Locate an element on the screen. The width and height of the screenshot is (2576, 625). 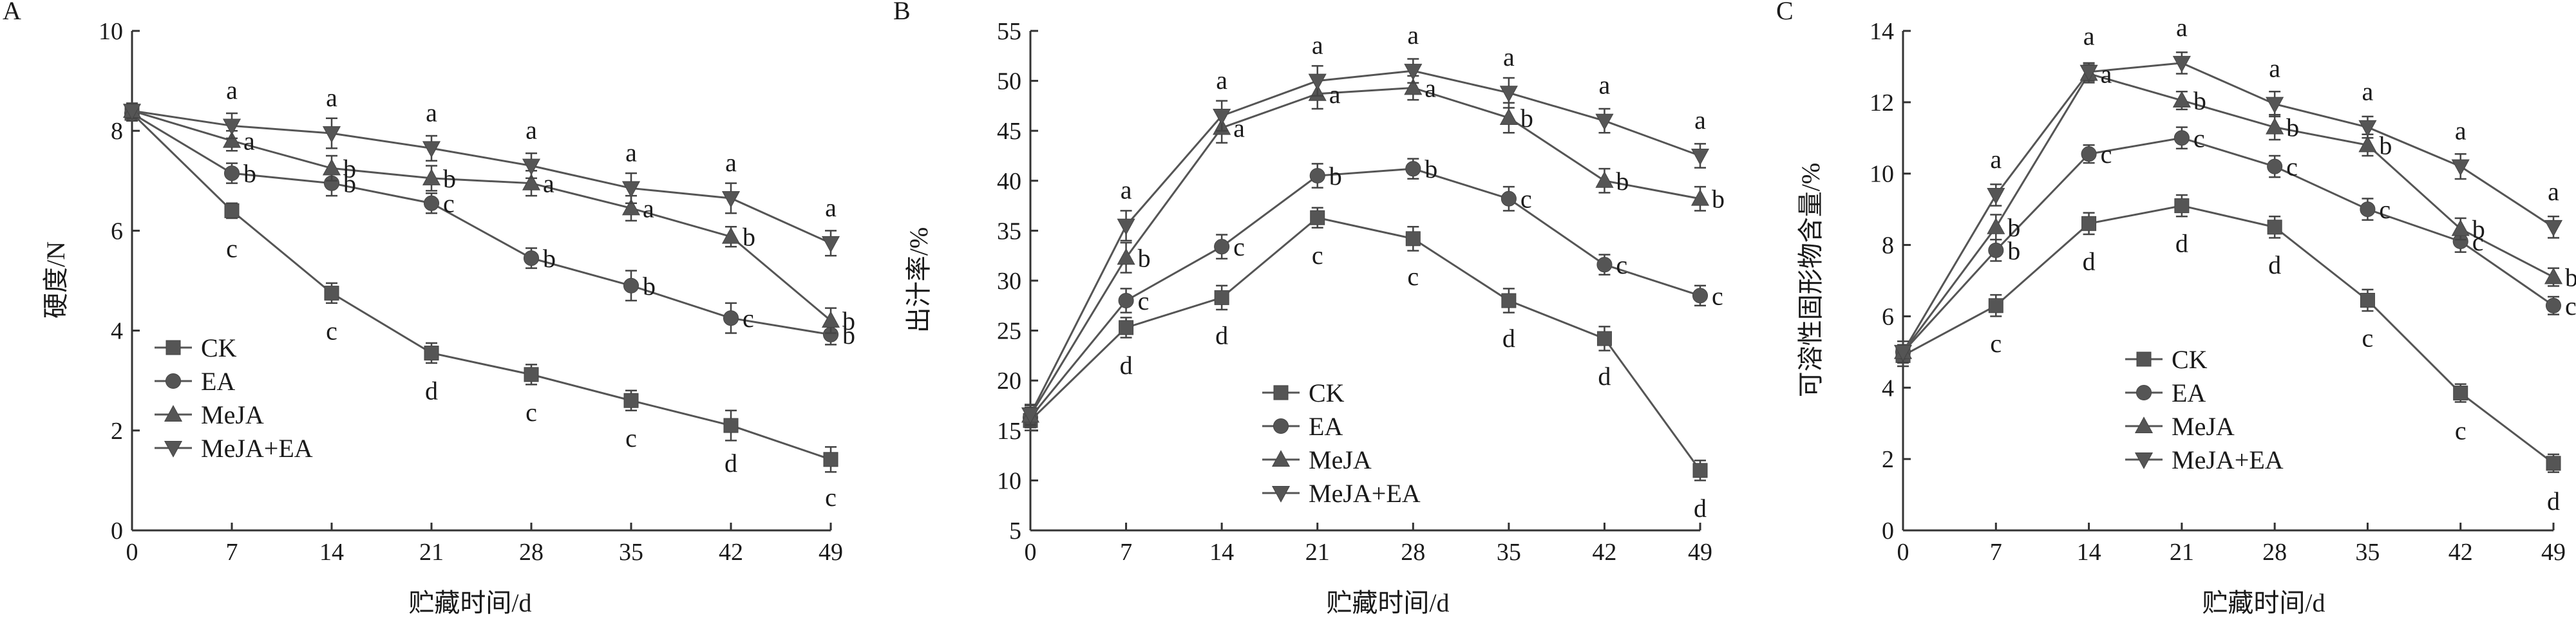
y-tick-label: 30 is located at coordinates (1009, 281).